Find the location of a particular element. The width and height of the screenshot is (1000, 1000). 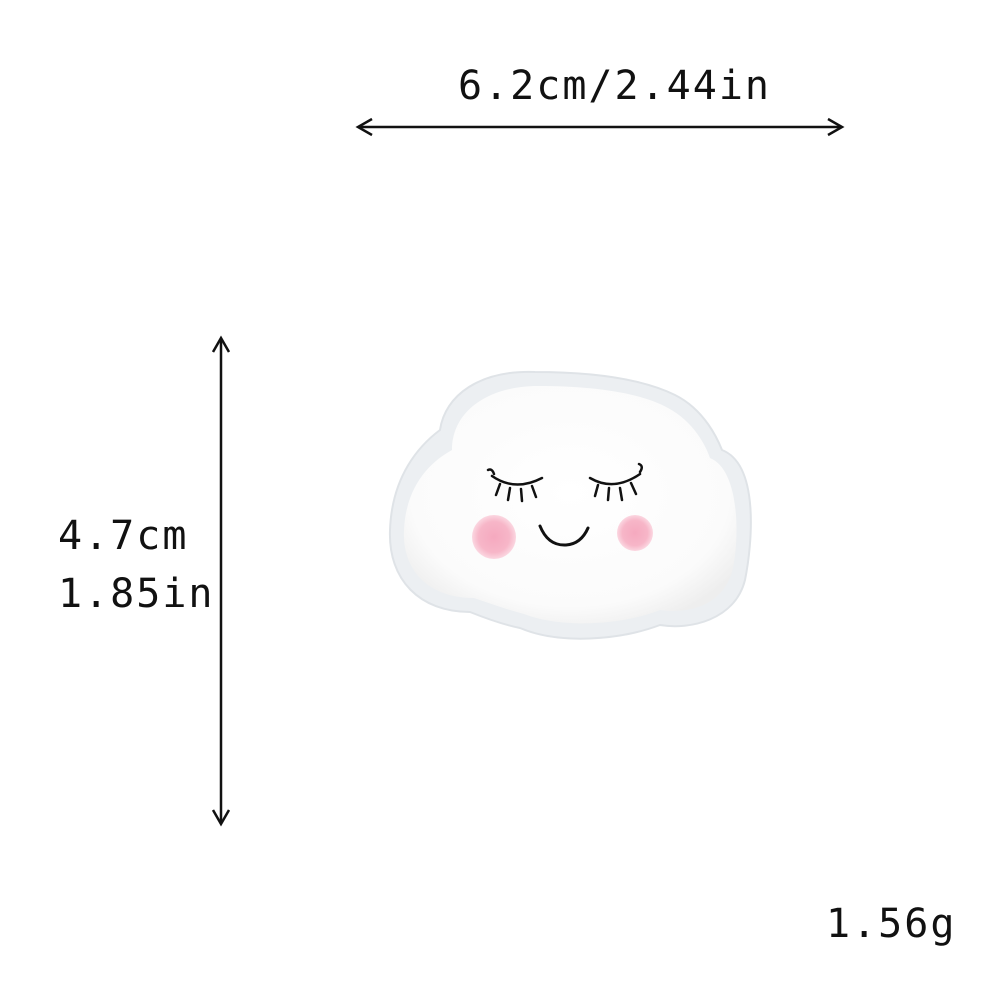

height-in-label: 1.85in is located at coordinates (136, 594).